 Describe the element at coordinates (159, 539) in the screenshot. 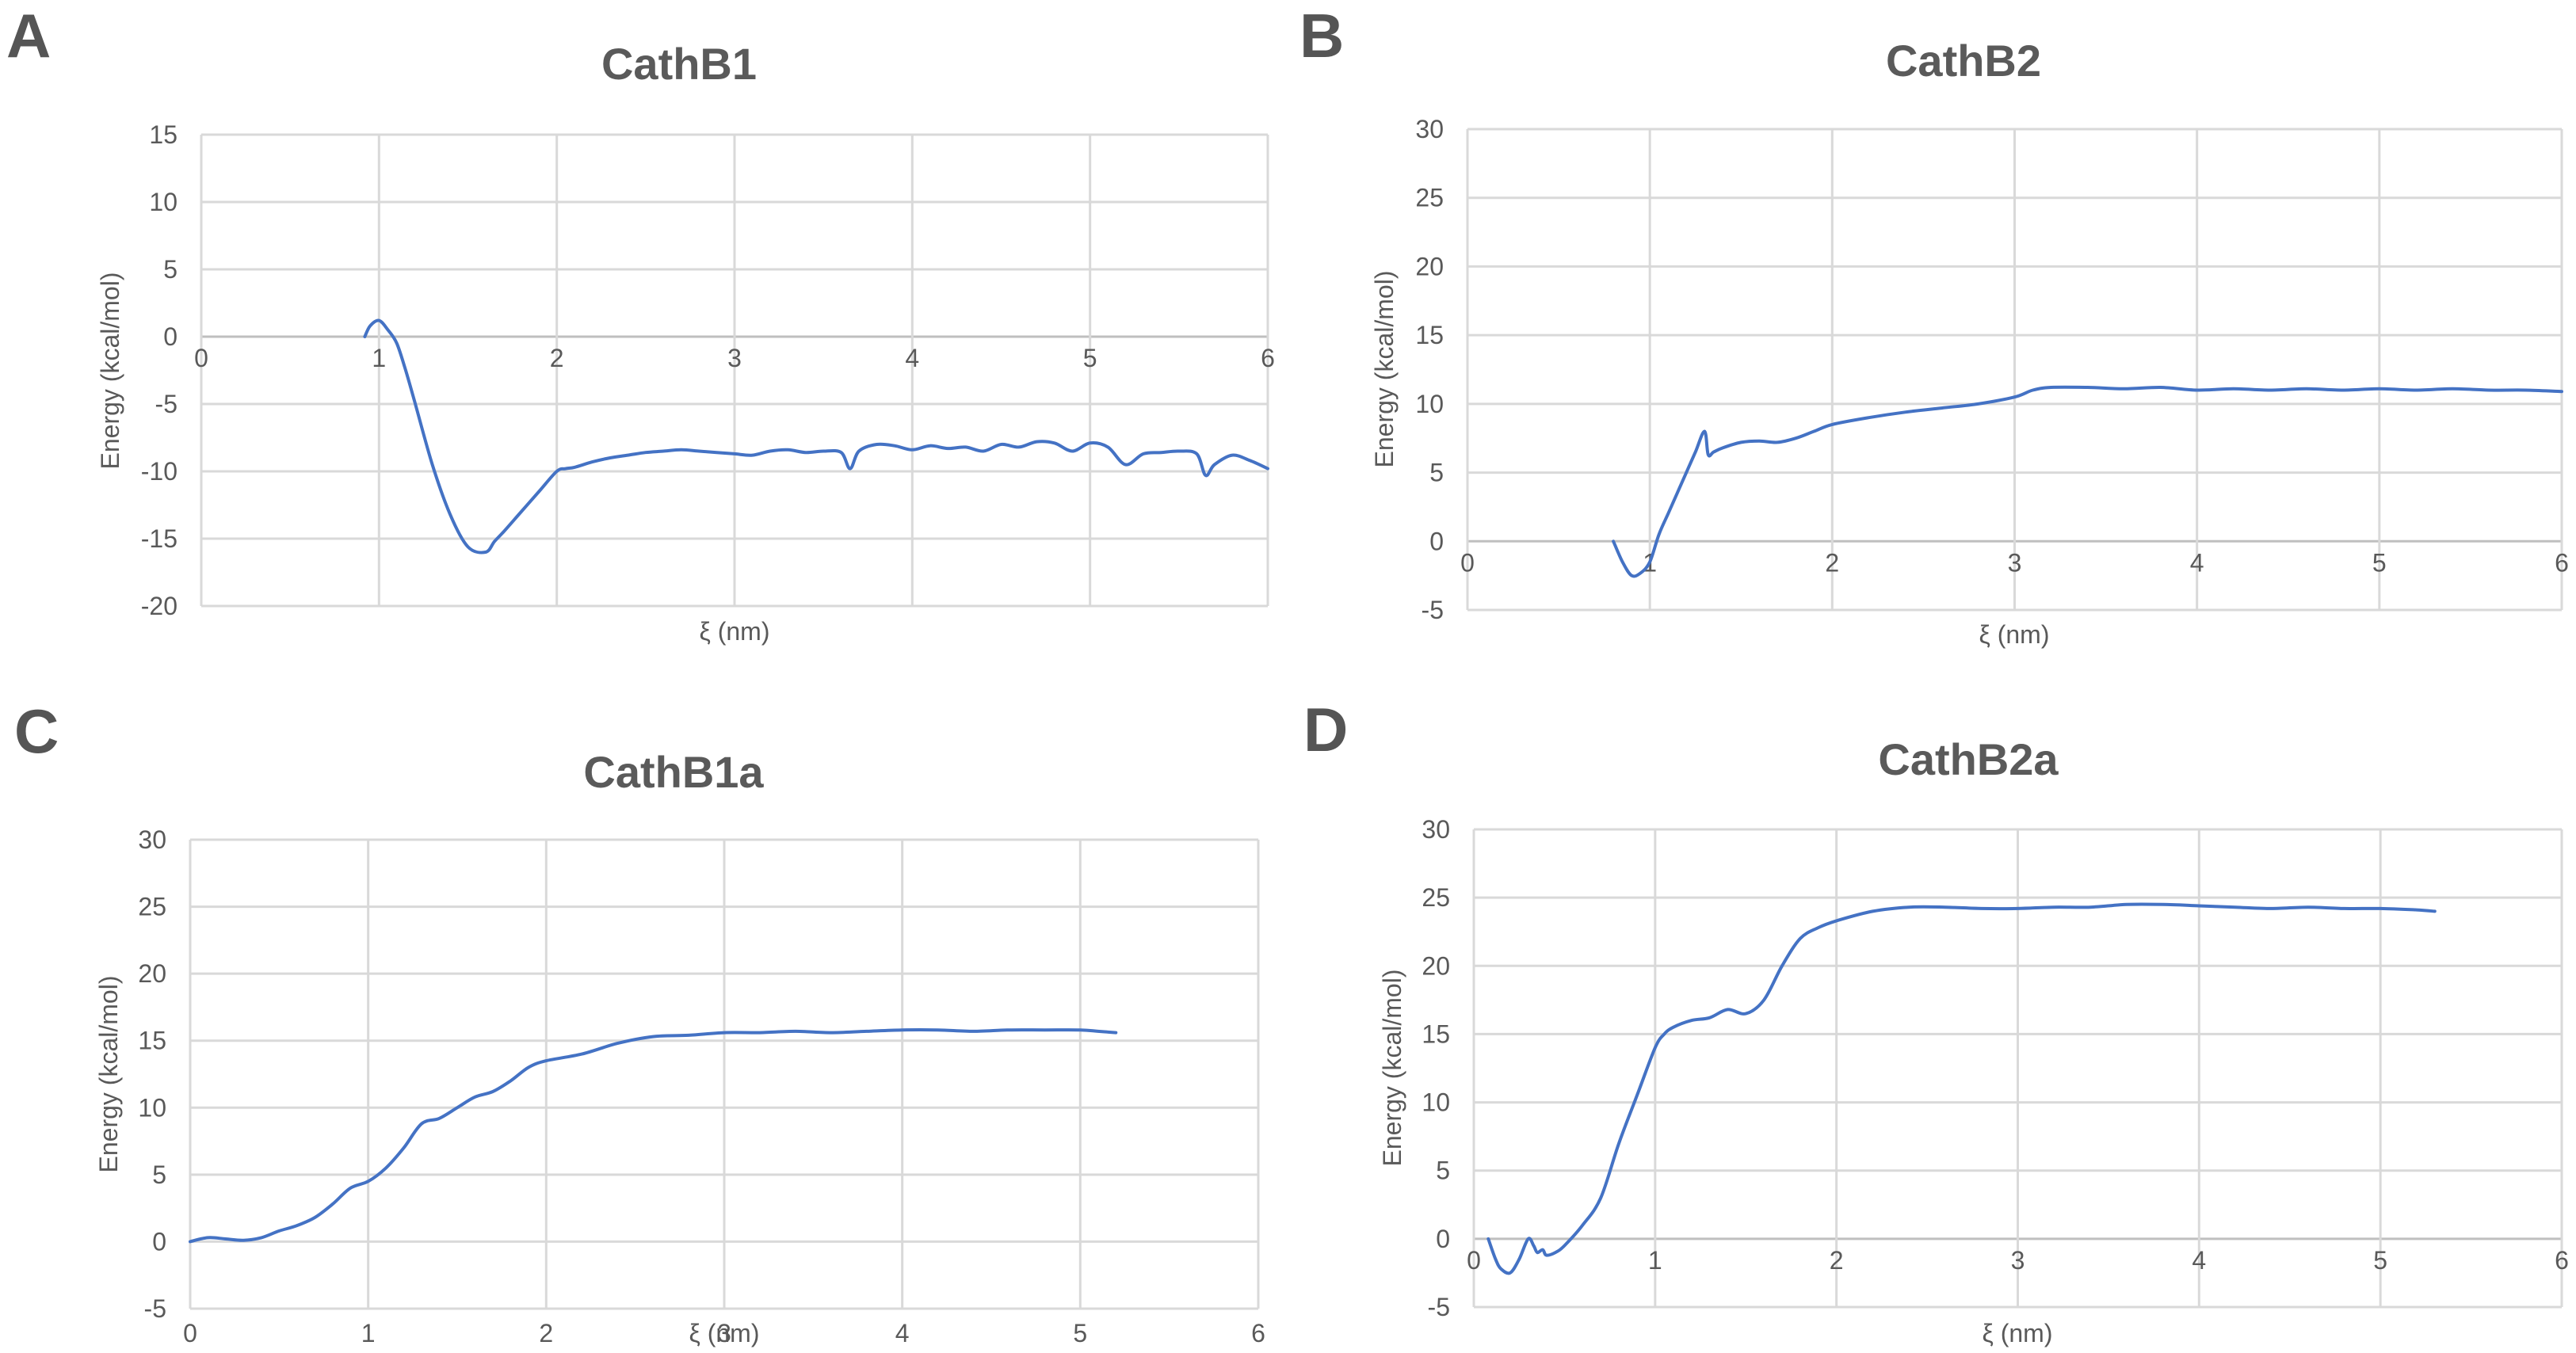

I see `y-tick-label: -15` at that location.